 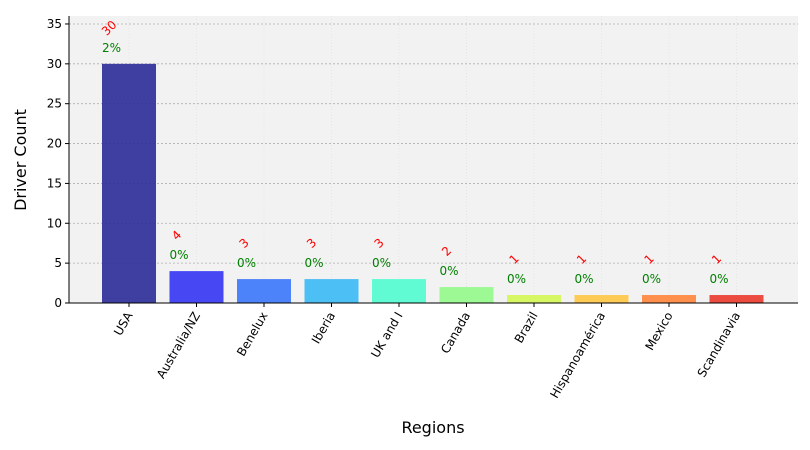 What do you see at coordinates (659, 331) in the screenshot?
I see `x-tick-label: Mexico` at bounding box center [659, 331].